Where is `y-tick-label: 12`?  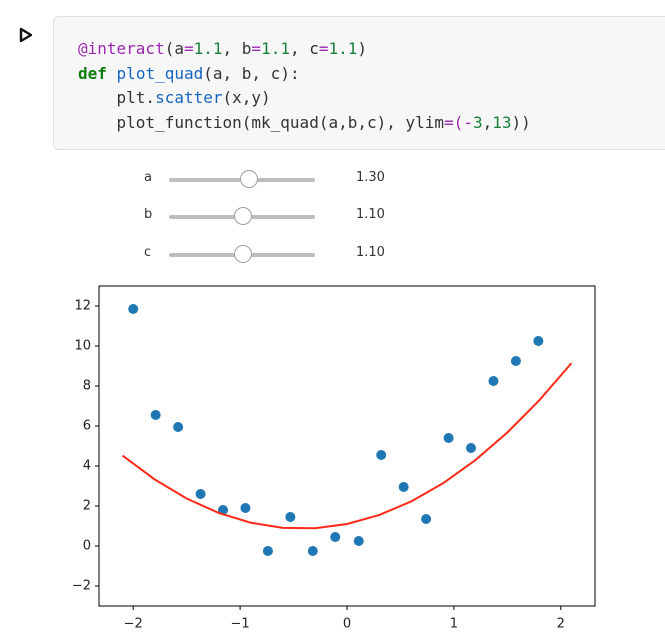 y-tick-label: 12 is located at coordinates (82, 306).